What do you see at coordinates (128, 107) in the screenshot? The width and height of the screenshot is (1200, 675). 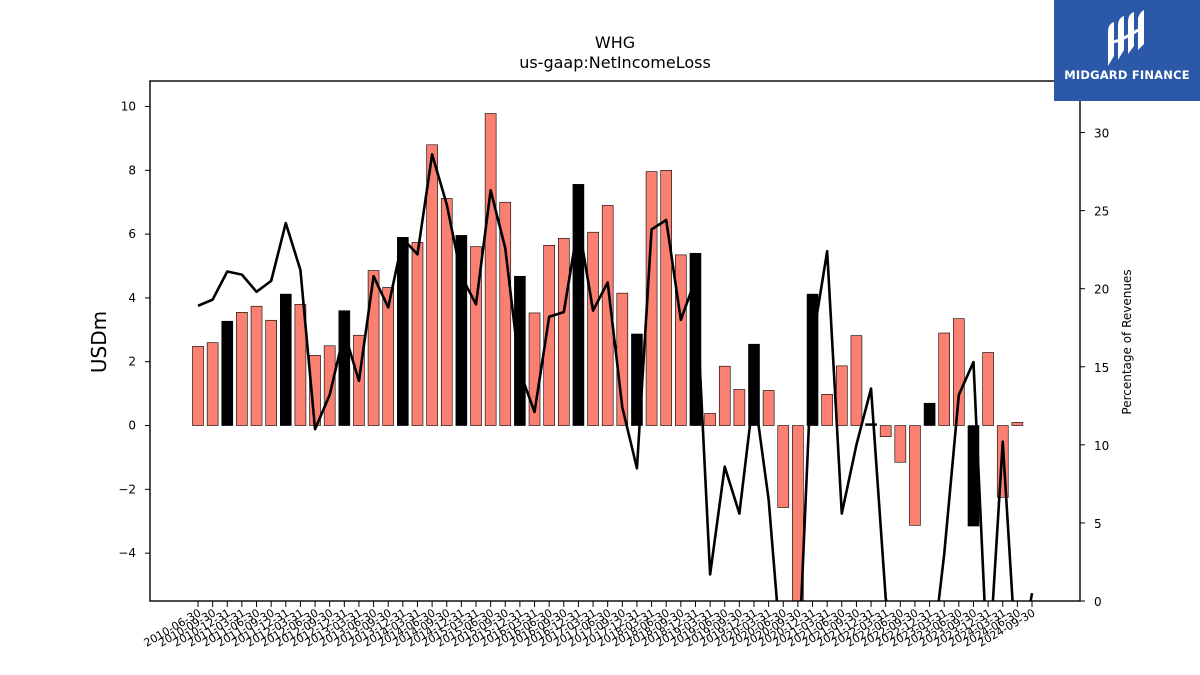 I see `y-tick-label: 10` at bounding box center [128, 107].